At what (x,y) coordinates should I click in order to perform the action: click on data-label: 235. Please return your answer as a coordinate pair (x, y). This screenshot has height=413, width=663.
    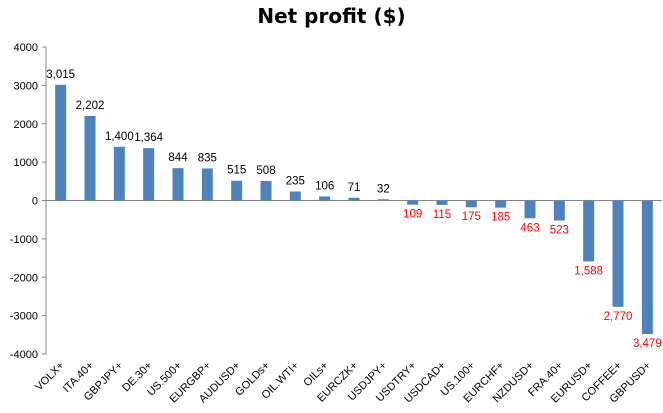
    Looking at the image, I should click on (295, 181).